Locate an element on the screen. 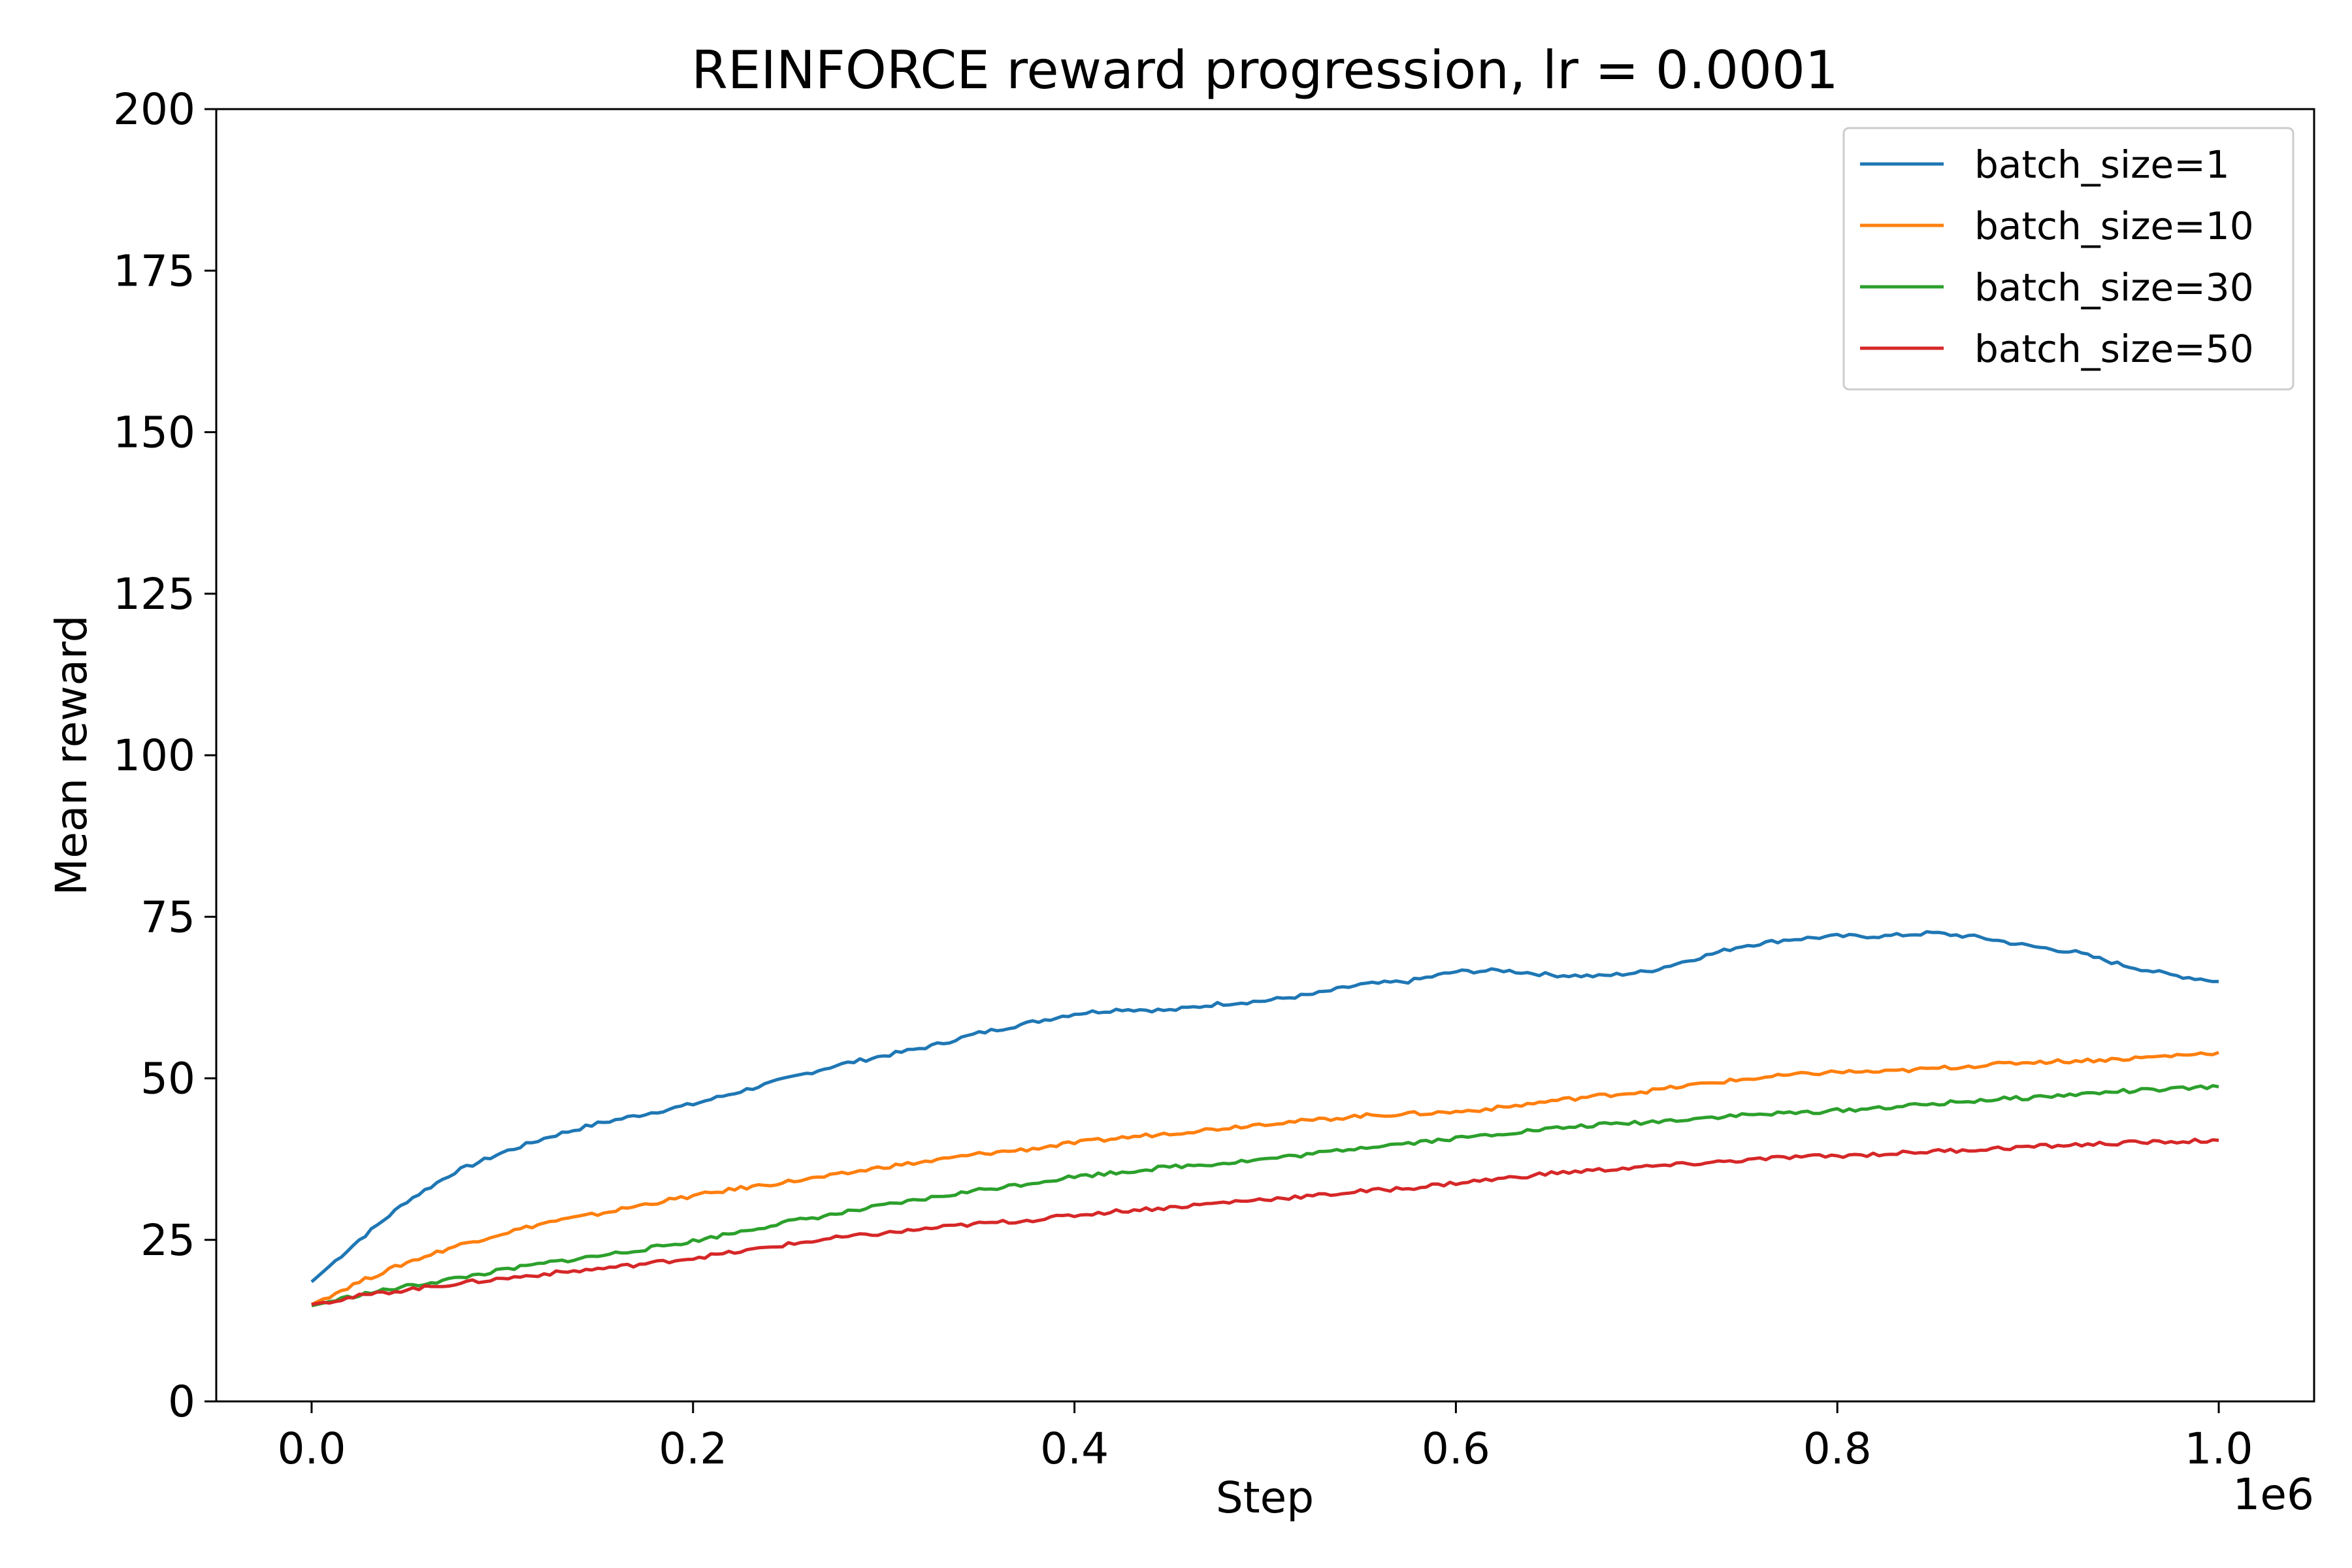 The height and width of the screenshot is (1568, 2352). x-axis-offset-label: 1e6 is located at coordinates (2273, 1494).